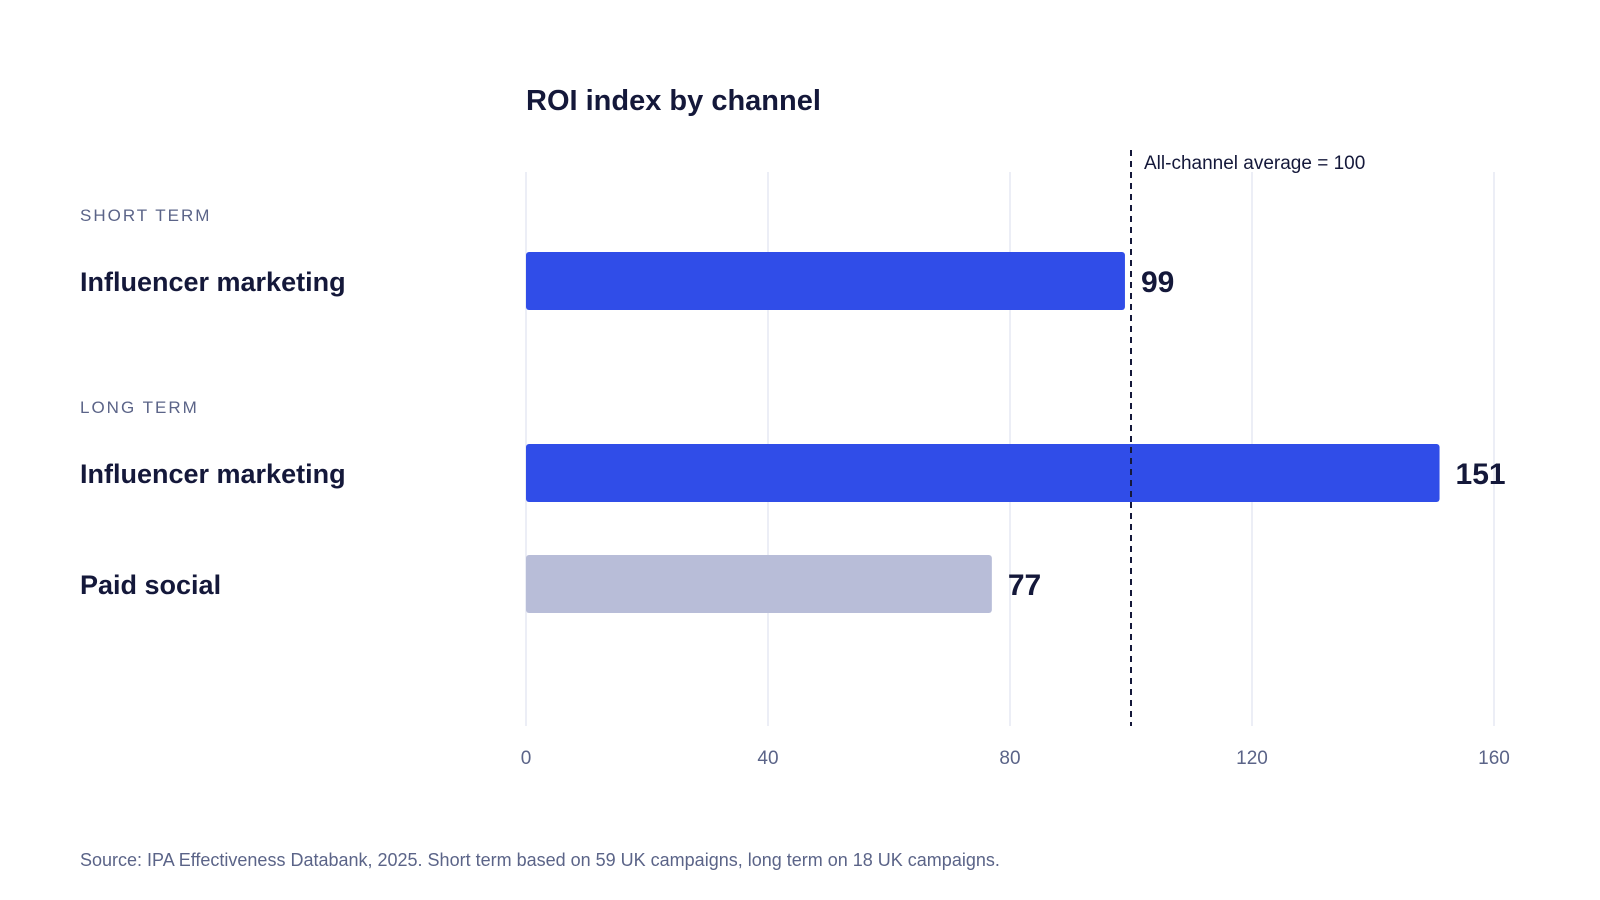  Describe the element at coordinates (1247, 438) in the screenshot. I see `reference-line-group: All-channel average = 100` at that location.